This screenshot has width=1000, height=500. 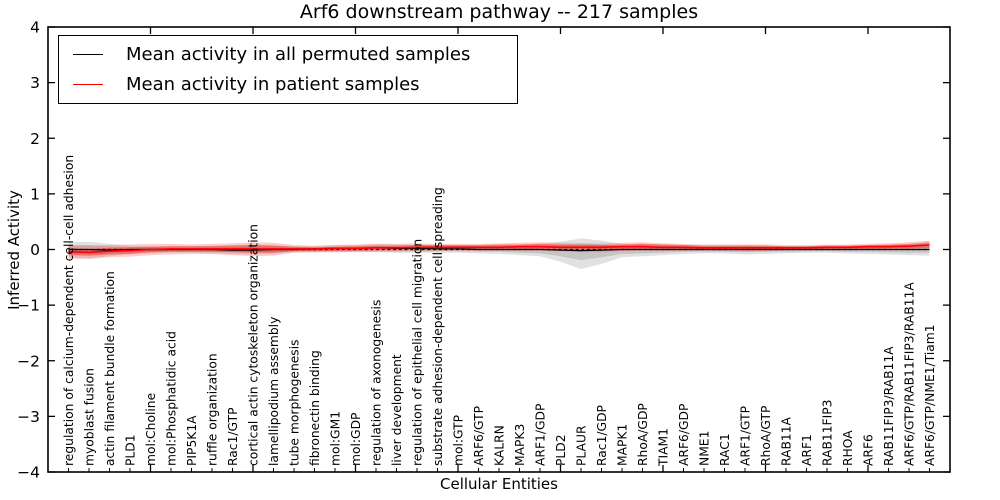 What do you see at coordinates (889, 406) in the screenshot?
I see `category-label: RAB11FIP3/RAB11A` at bounding box center [889, 406].